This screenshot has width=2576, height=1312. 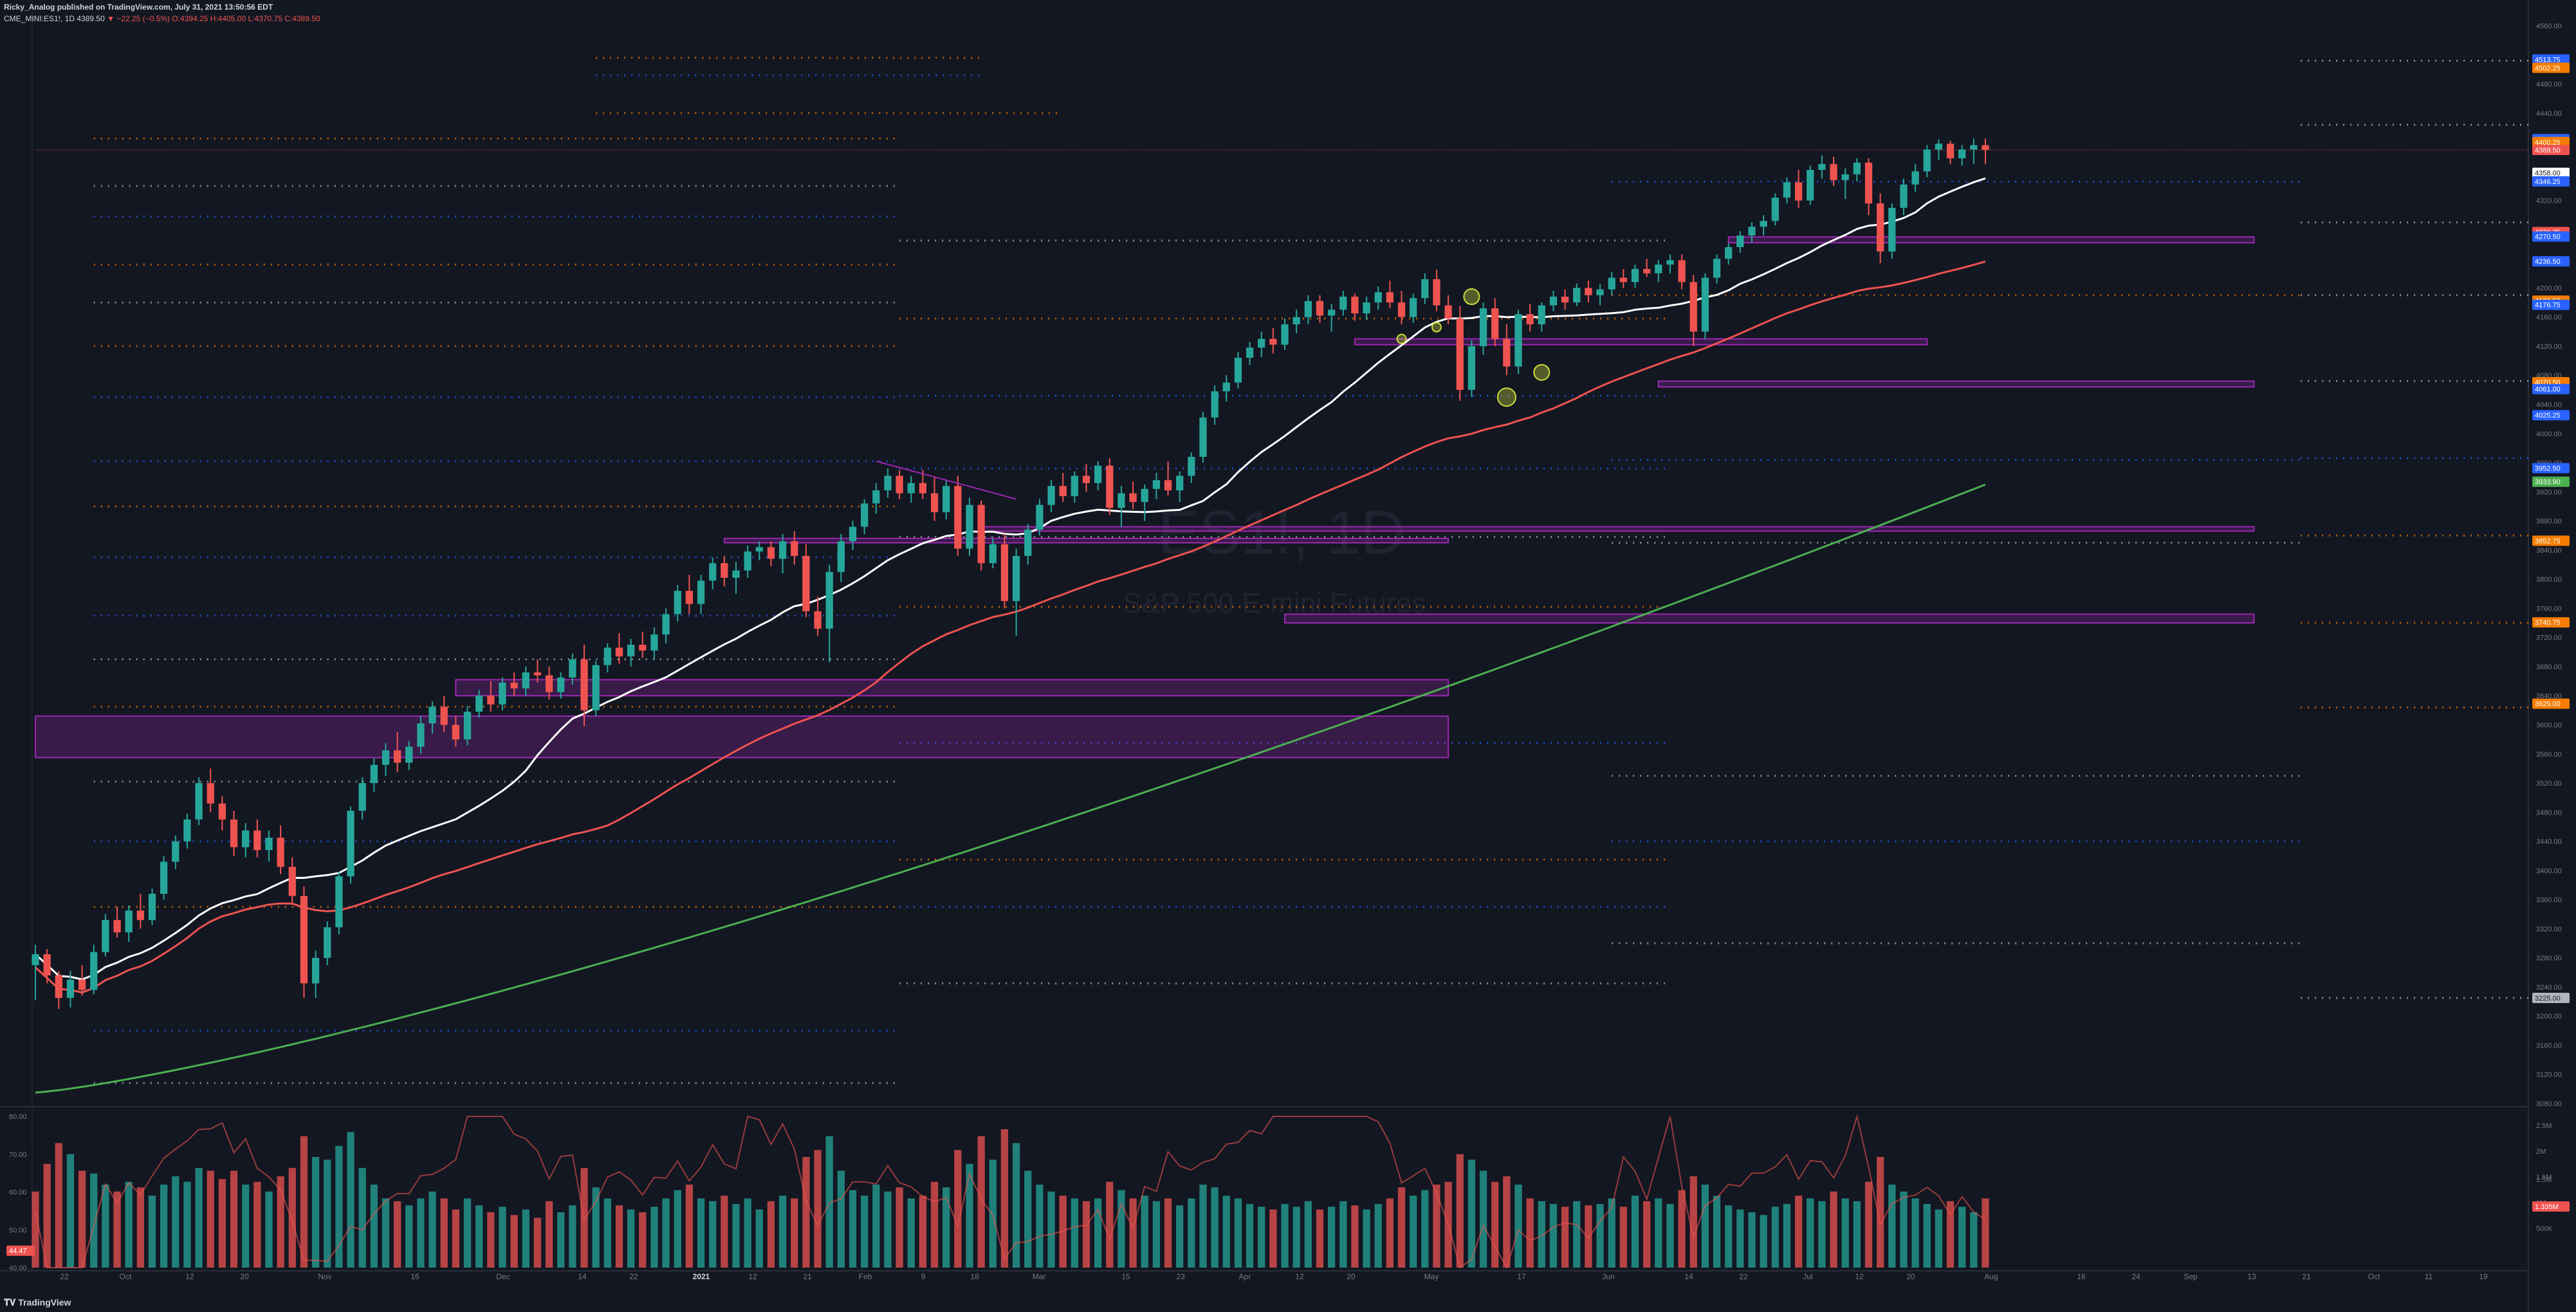 What do you see at coordinates (2548, 469) in the screenshot?
I see `price-tag-label: 3952.50` at bounding box center [2548, 469].